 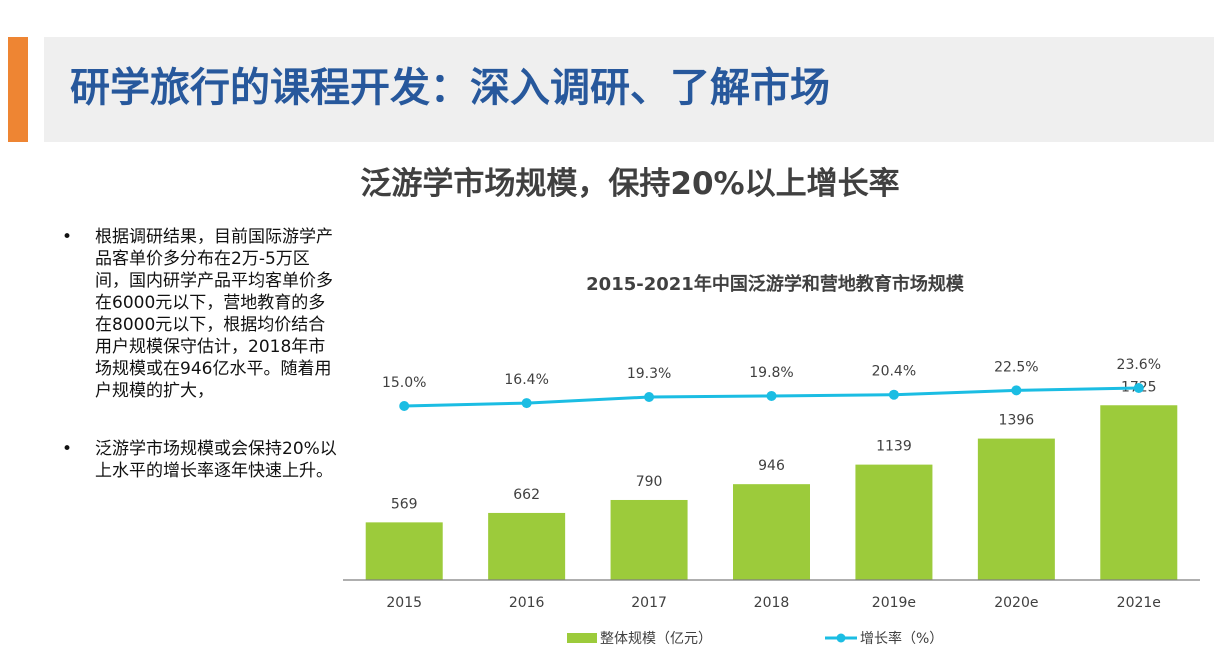 I want to click on bullet-item: • 泛游学市场规模或会保持20%以上水平的增长率逐年快速上升。, so click(x=199, y=460).